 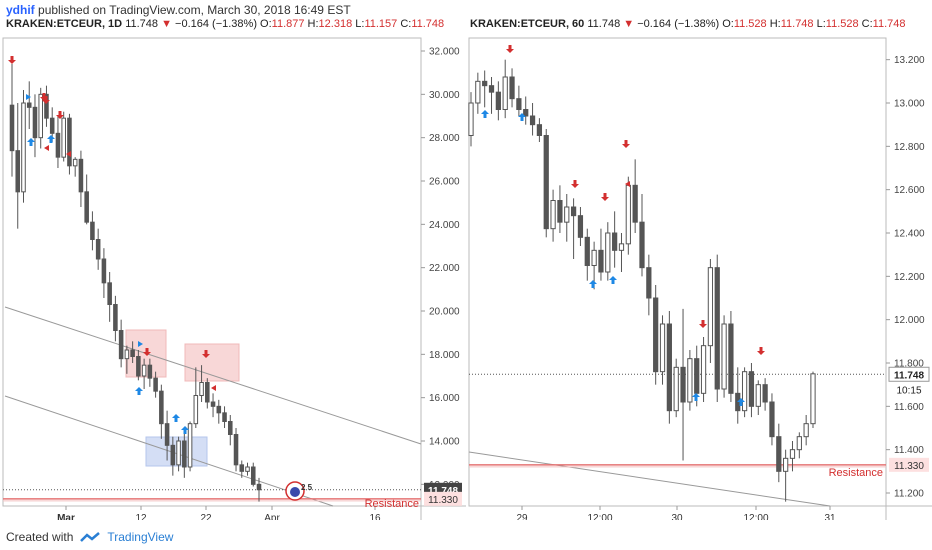 I want to click on countdown-label: 10:15, so click(x=908, y=390).